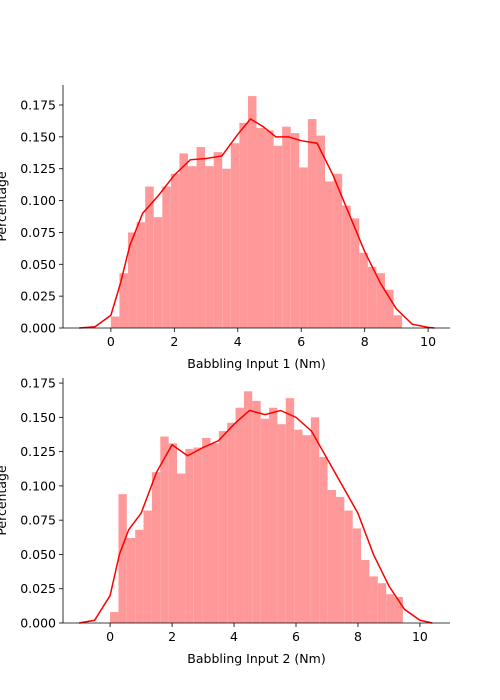 Image resolution: width=500 pixels, height=700 pixels. Describe the element at coordinates (256, 658) in the screenshot. I see `x-axis-label: Babbling Input 2 (Nm)` at that location.